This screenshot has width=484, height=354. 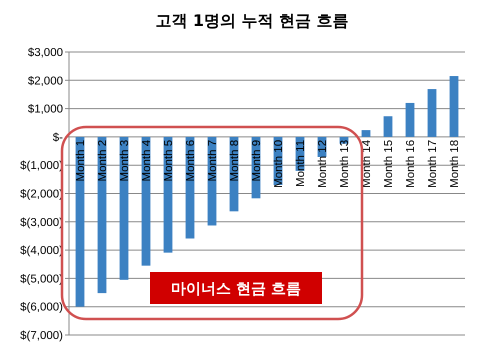 I want to click on x-tick-label: Month 10, so click(x=279, y=164).